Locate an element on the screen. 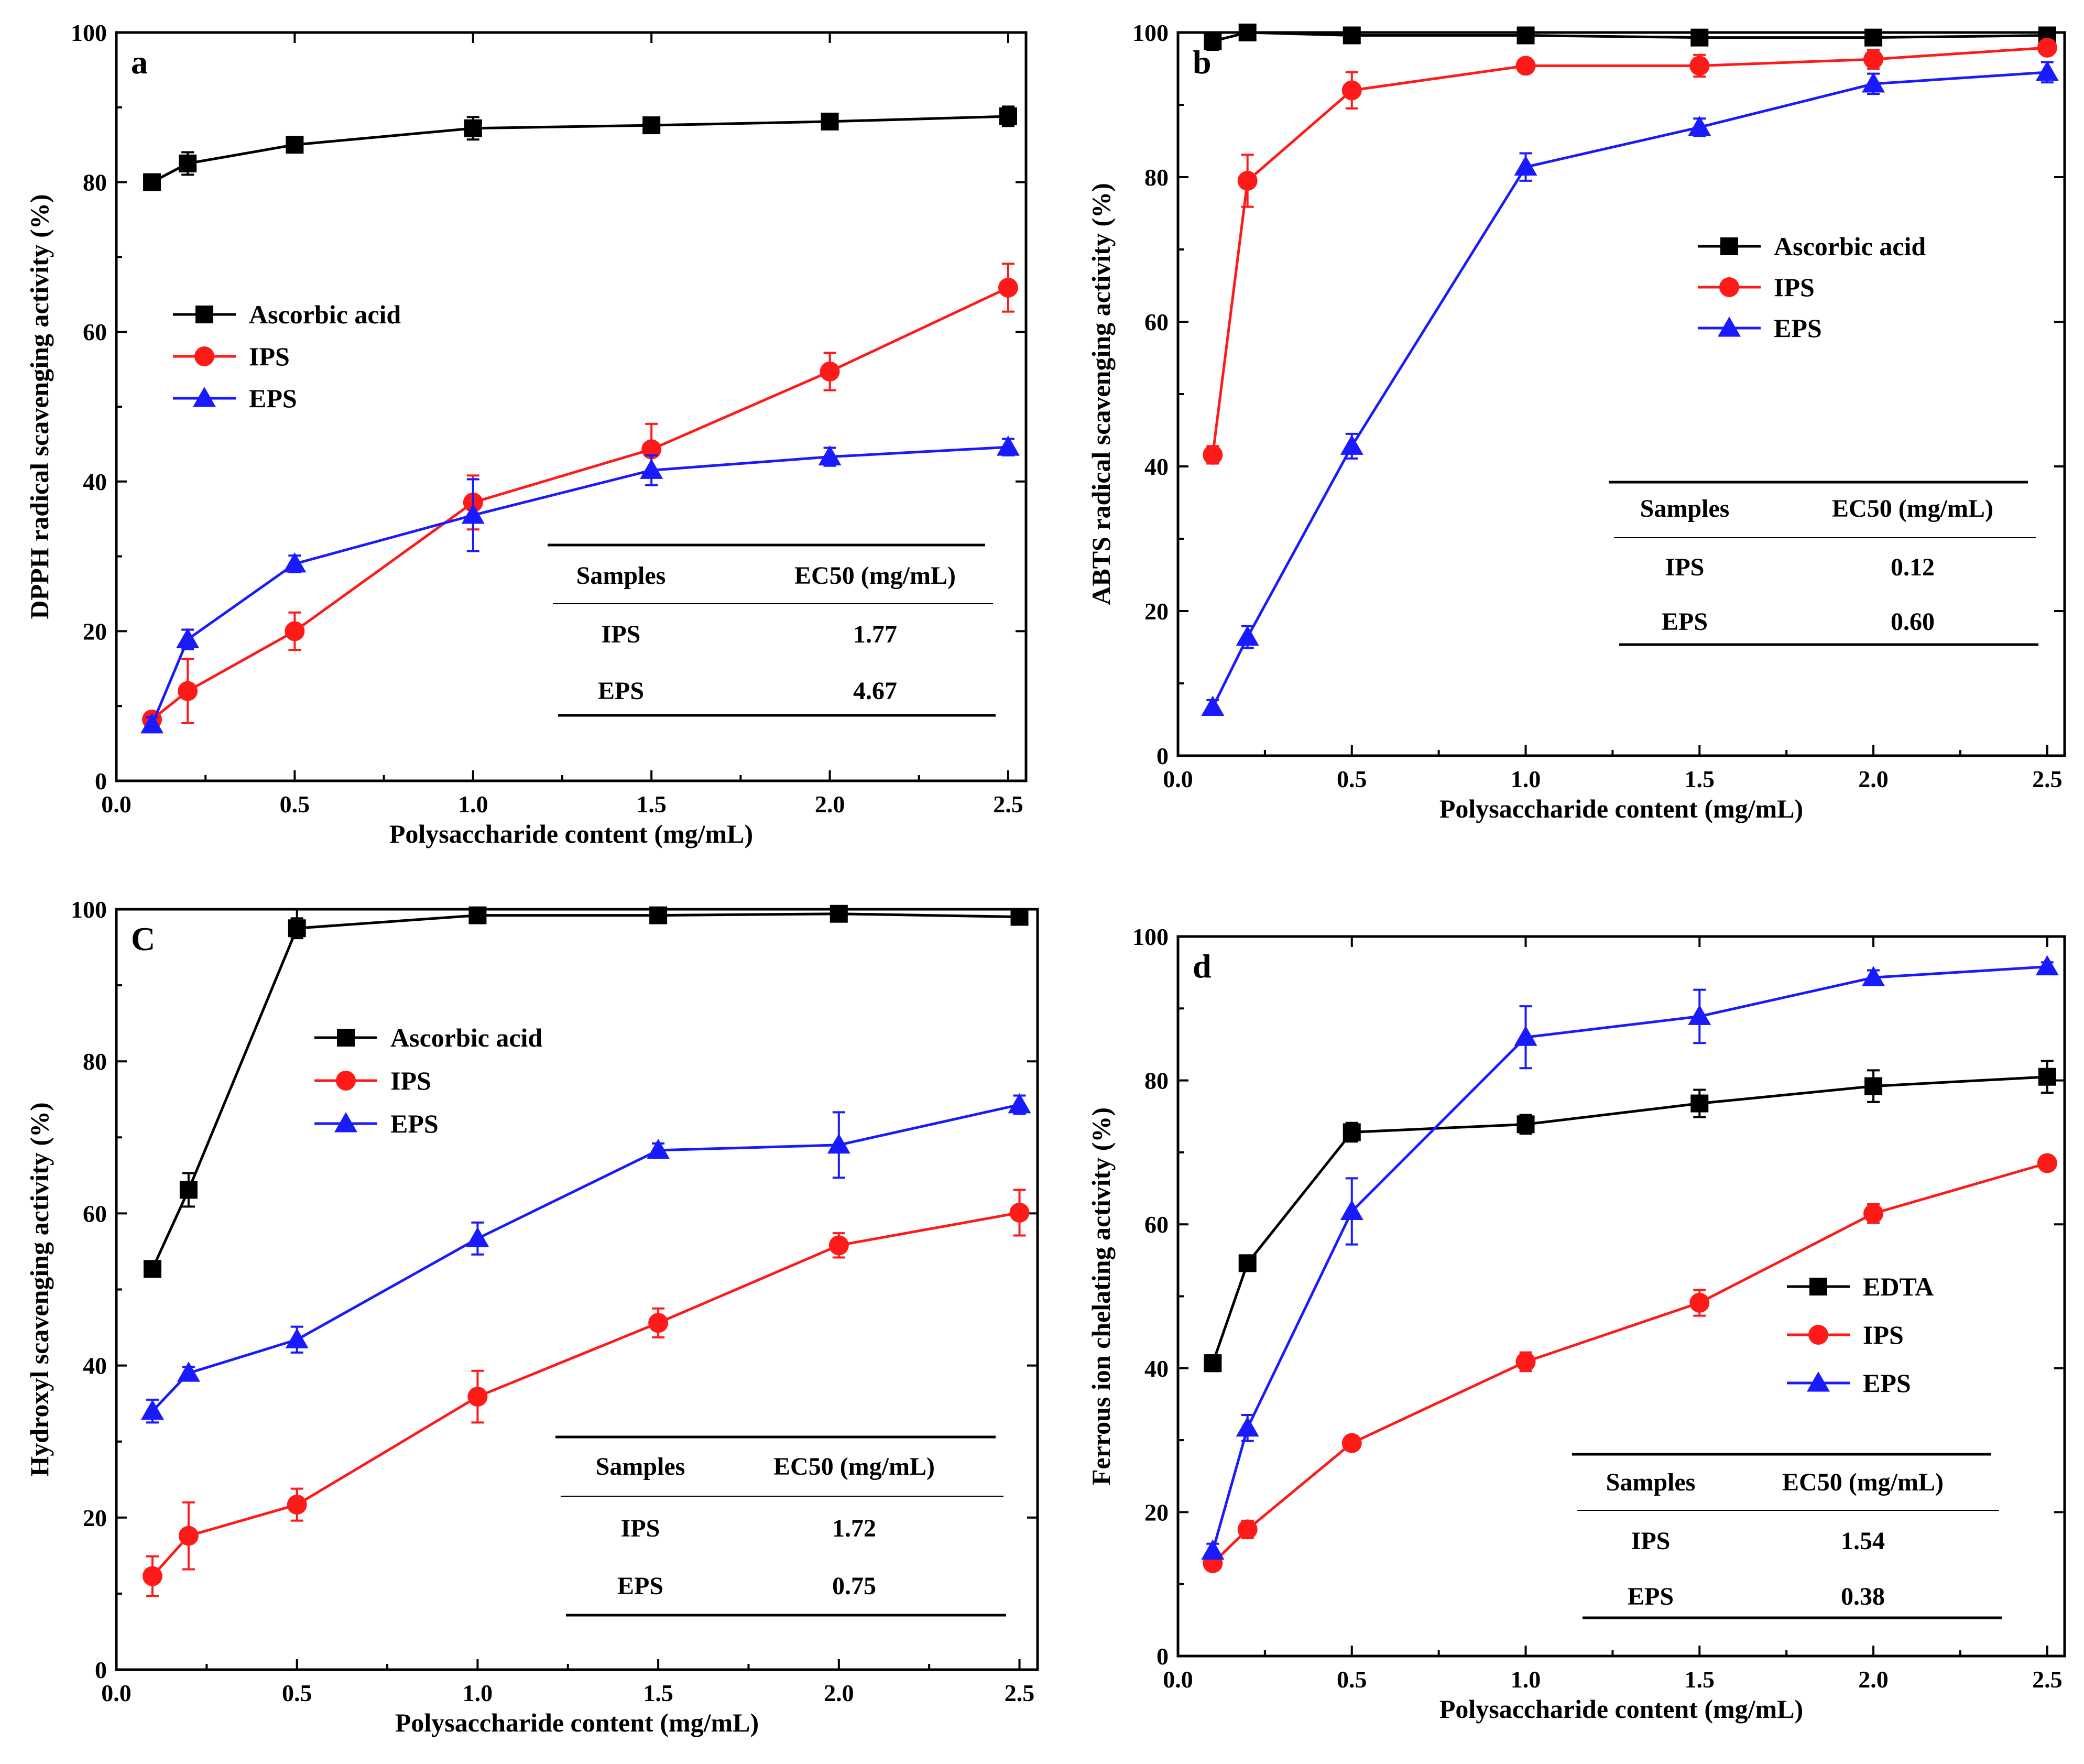 The height and width of the screenshot is (1764, 2084). table-cell-ec50: 0.75 is located at coordinates (854, 1586).